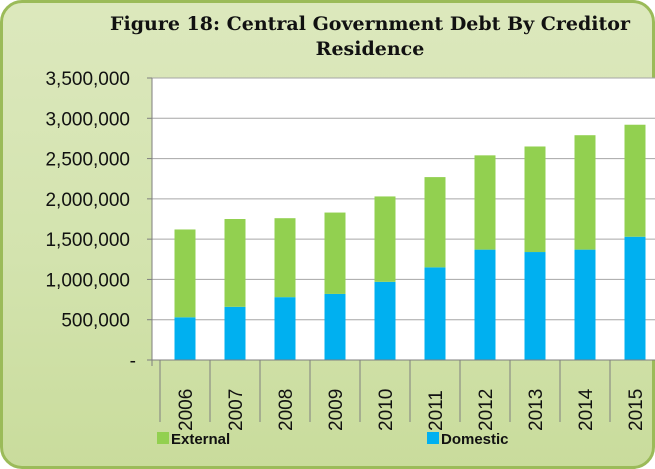  I want to click on y-tick-label: 1,000,000, so click(87, 280).